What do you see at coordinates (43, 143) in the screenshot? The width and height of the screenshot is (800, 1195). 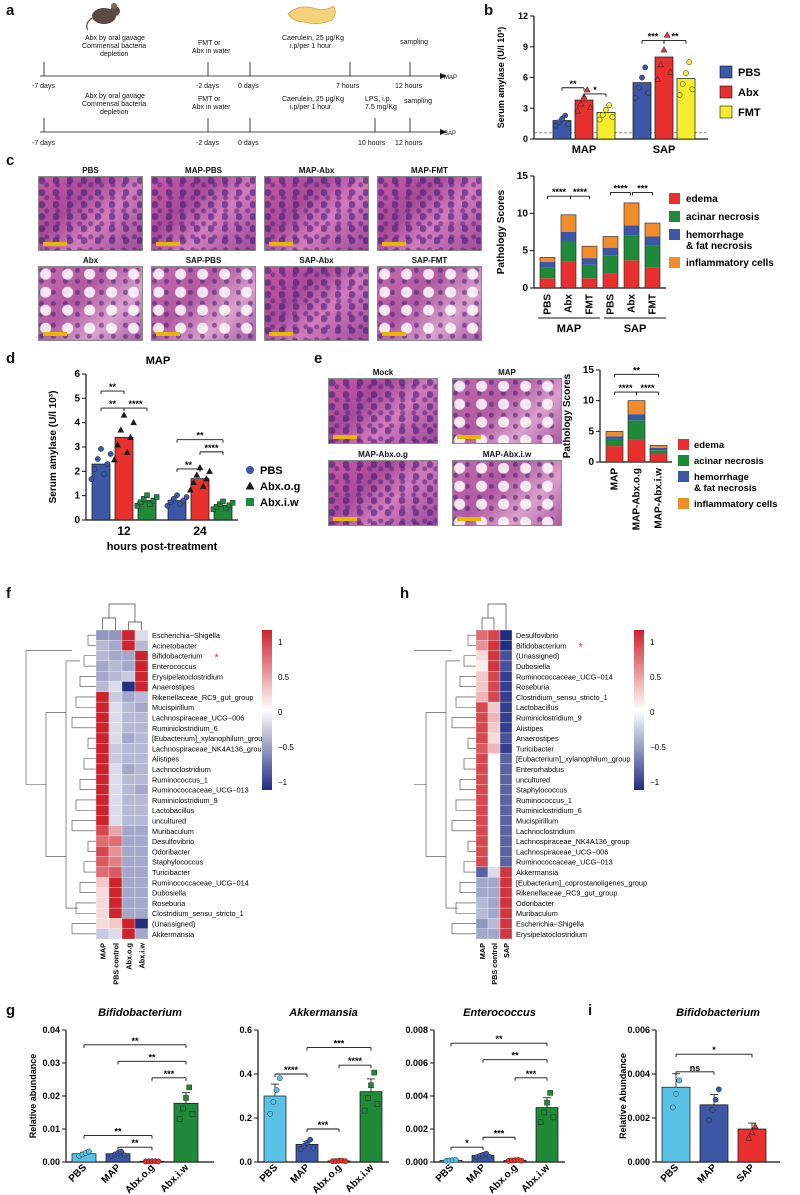 I see `a2-t-m7: -7 days` at bounding box center [43, 143].